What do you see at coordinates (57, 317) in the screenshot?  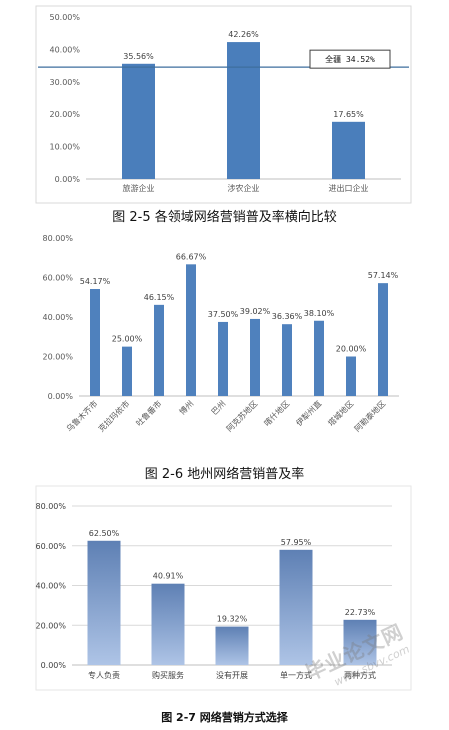 I see `chart2-ytick-label: 40.00%` at bounding box center [57, 317].